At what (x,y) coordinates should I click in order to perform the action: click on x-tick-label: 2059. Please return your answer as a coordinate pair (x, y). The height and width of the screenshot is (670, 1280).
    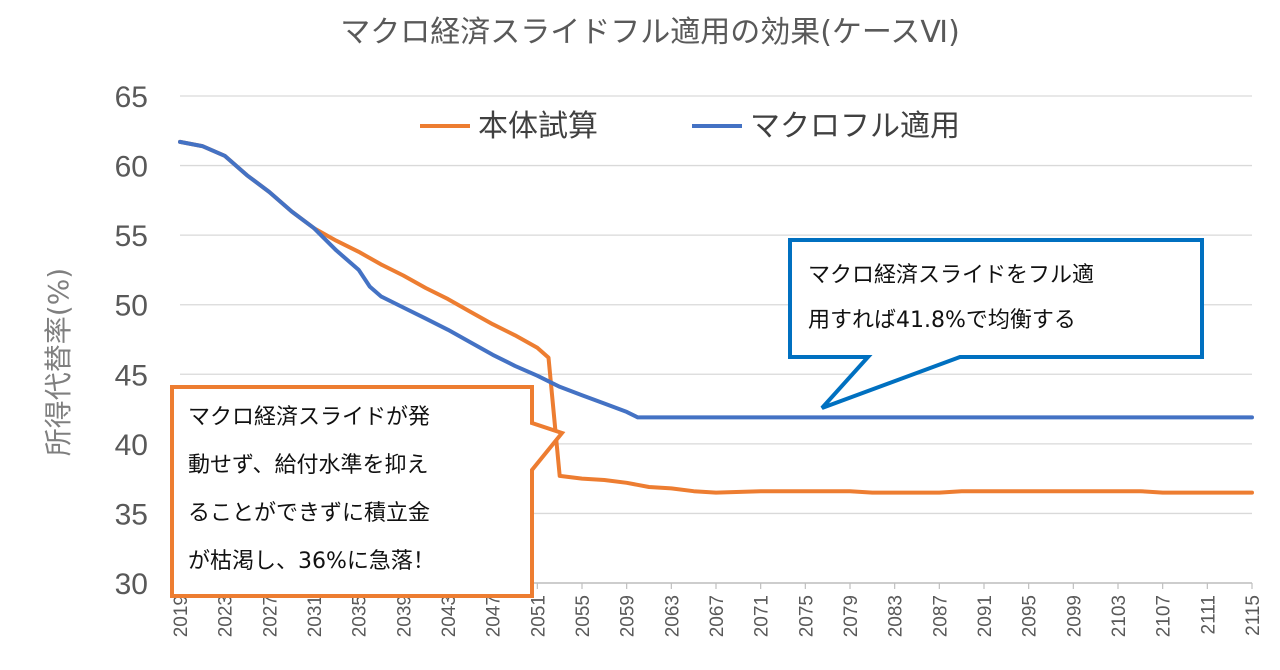
    Looking at the image, I should click on (628, 616).